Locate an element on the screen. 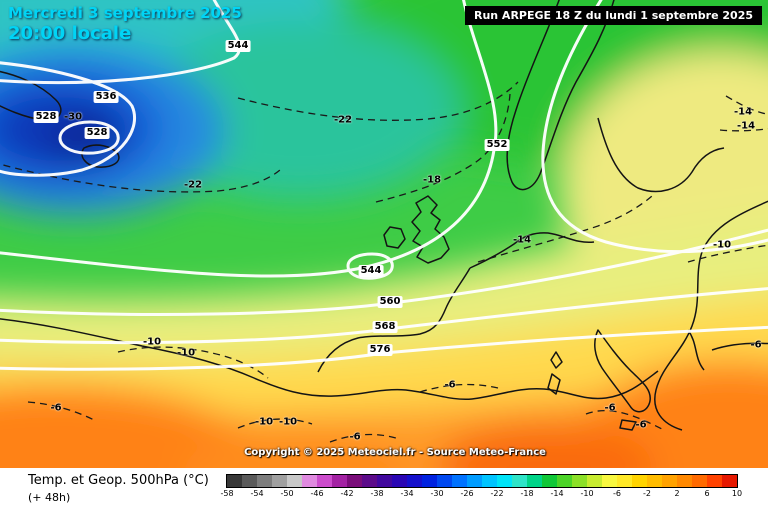 The image size is (768, 512). legend-title: Temp. et Geop. 500hPa (°C) is located at coordinates (118, 480).